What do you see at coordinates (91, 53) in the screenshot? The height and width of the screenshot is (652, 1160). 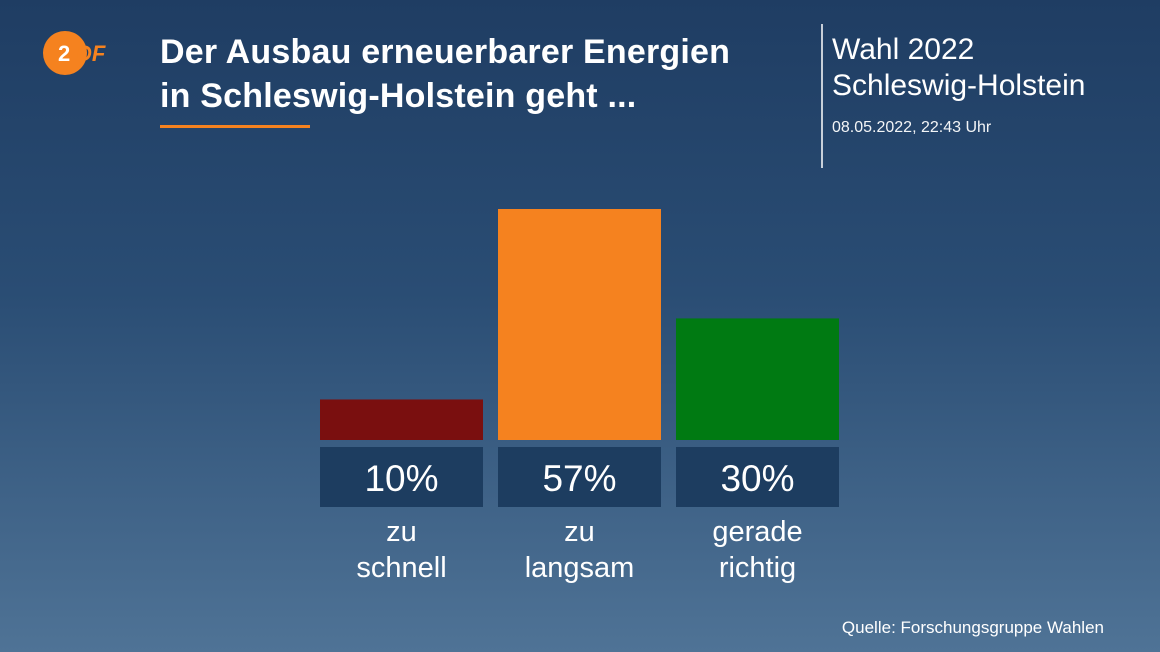 I see `svg-text: DF` at bounding box center [91, 53].